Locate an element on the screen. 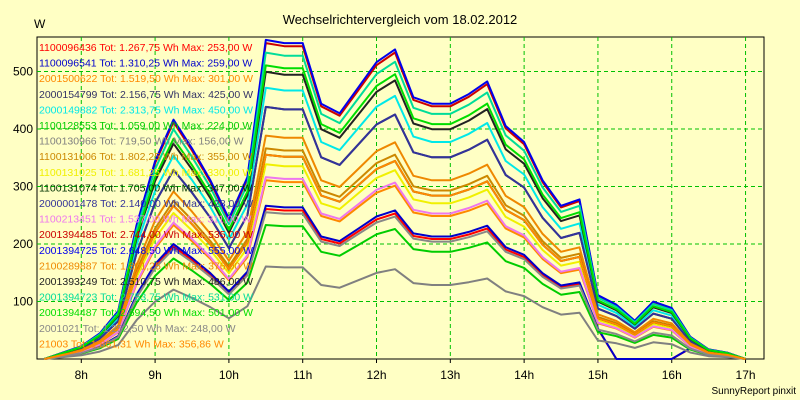 This screenshot has height=400, width=800. y-tick-label: 100 is located at coordinates (23, 302).